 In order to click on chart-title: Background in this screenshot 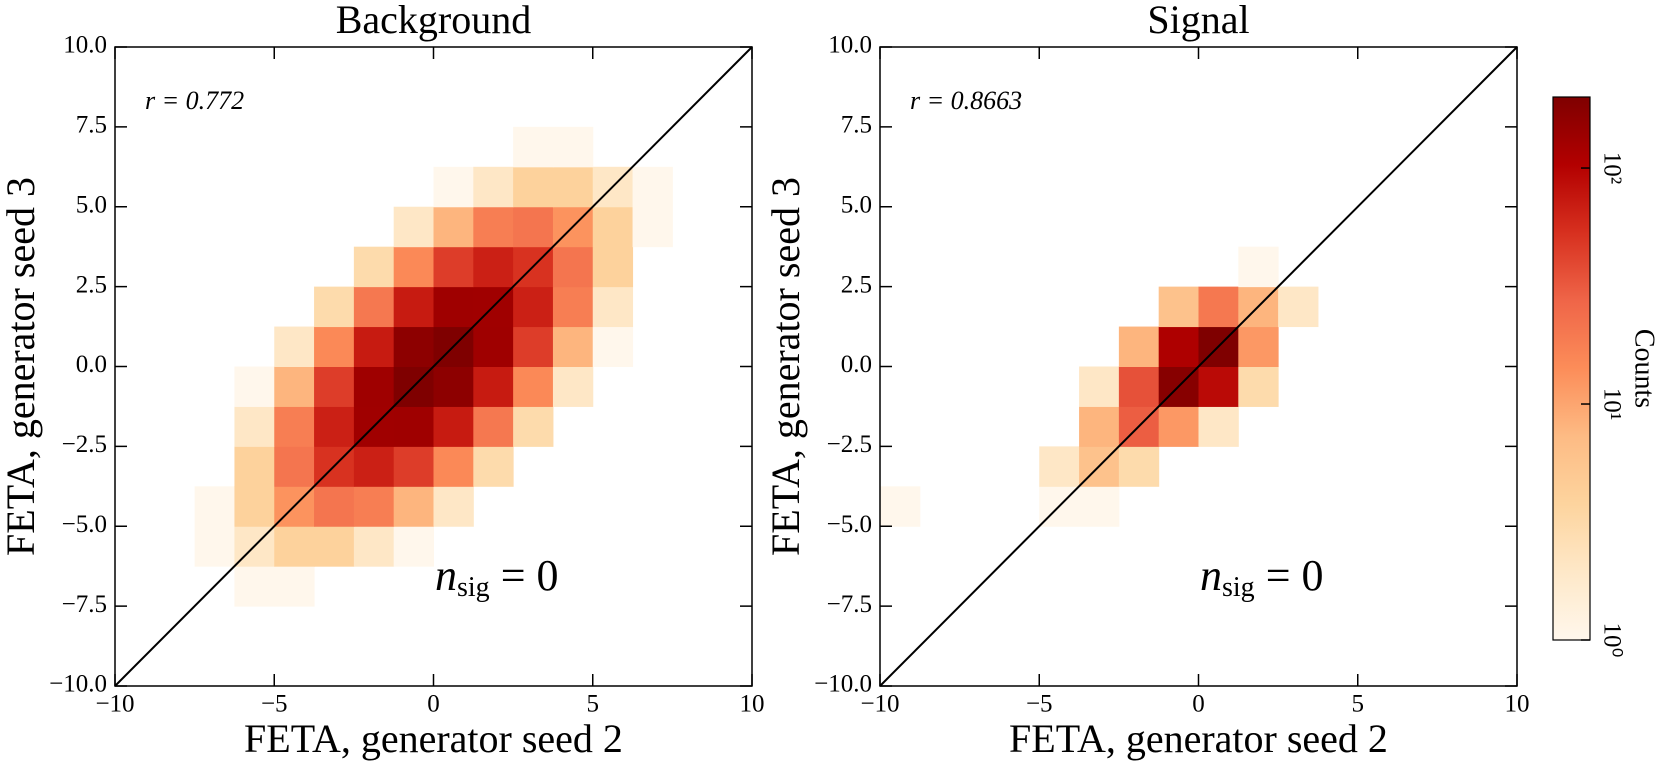, I will do `click(434, 21)`.